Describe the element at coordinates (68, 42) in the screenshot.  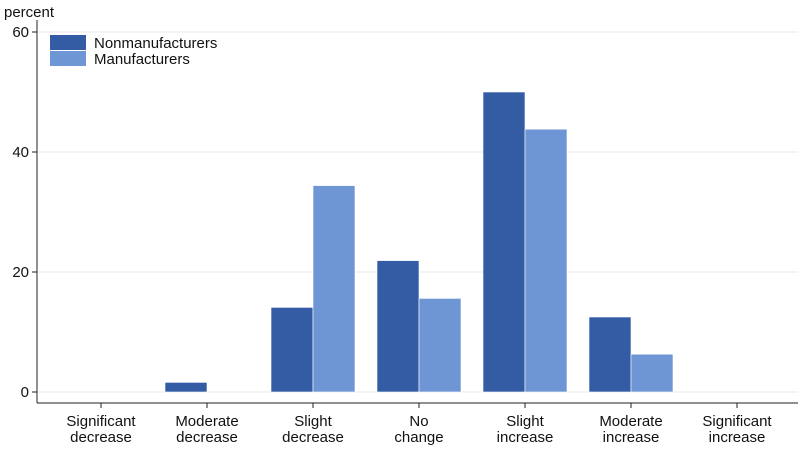
I see `legend-swatch-nonmanufacturers` at that location.